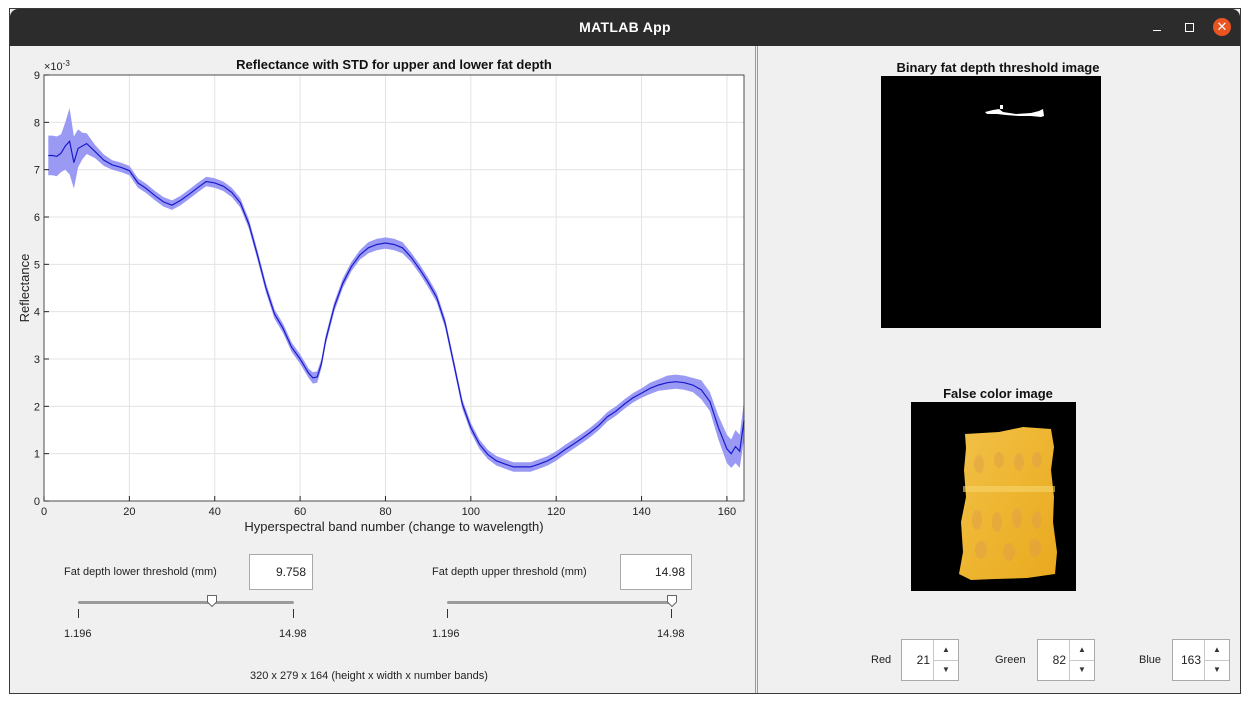 This screenshot has width=1250, height=702. Describe the element at coordinates (293, 634) in the screenshot. I see `lower-slider-max-label: 14.98` at that location.